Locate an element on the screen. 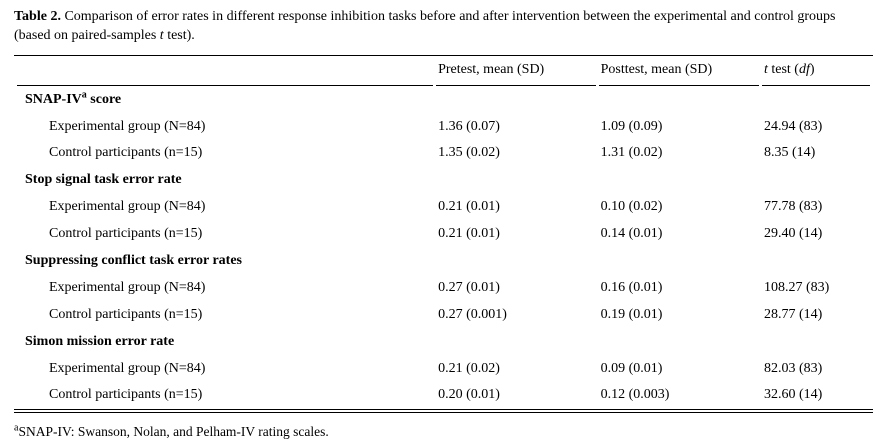 This screenshot has width=887, height=445. cell-pretest: 0.27 (0.001) is located at coordinates (472, 314).